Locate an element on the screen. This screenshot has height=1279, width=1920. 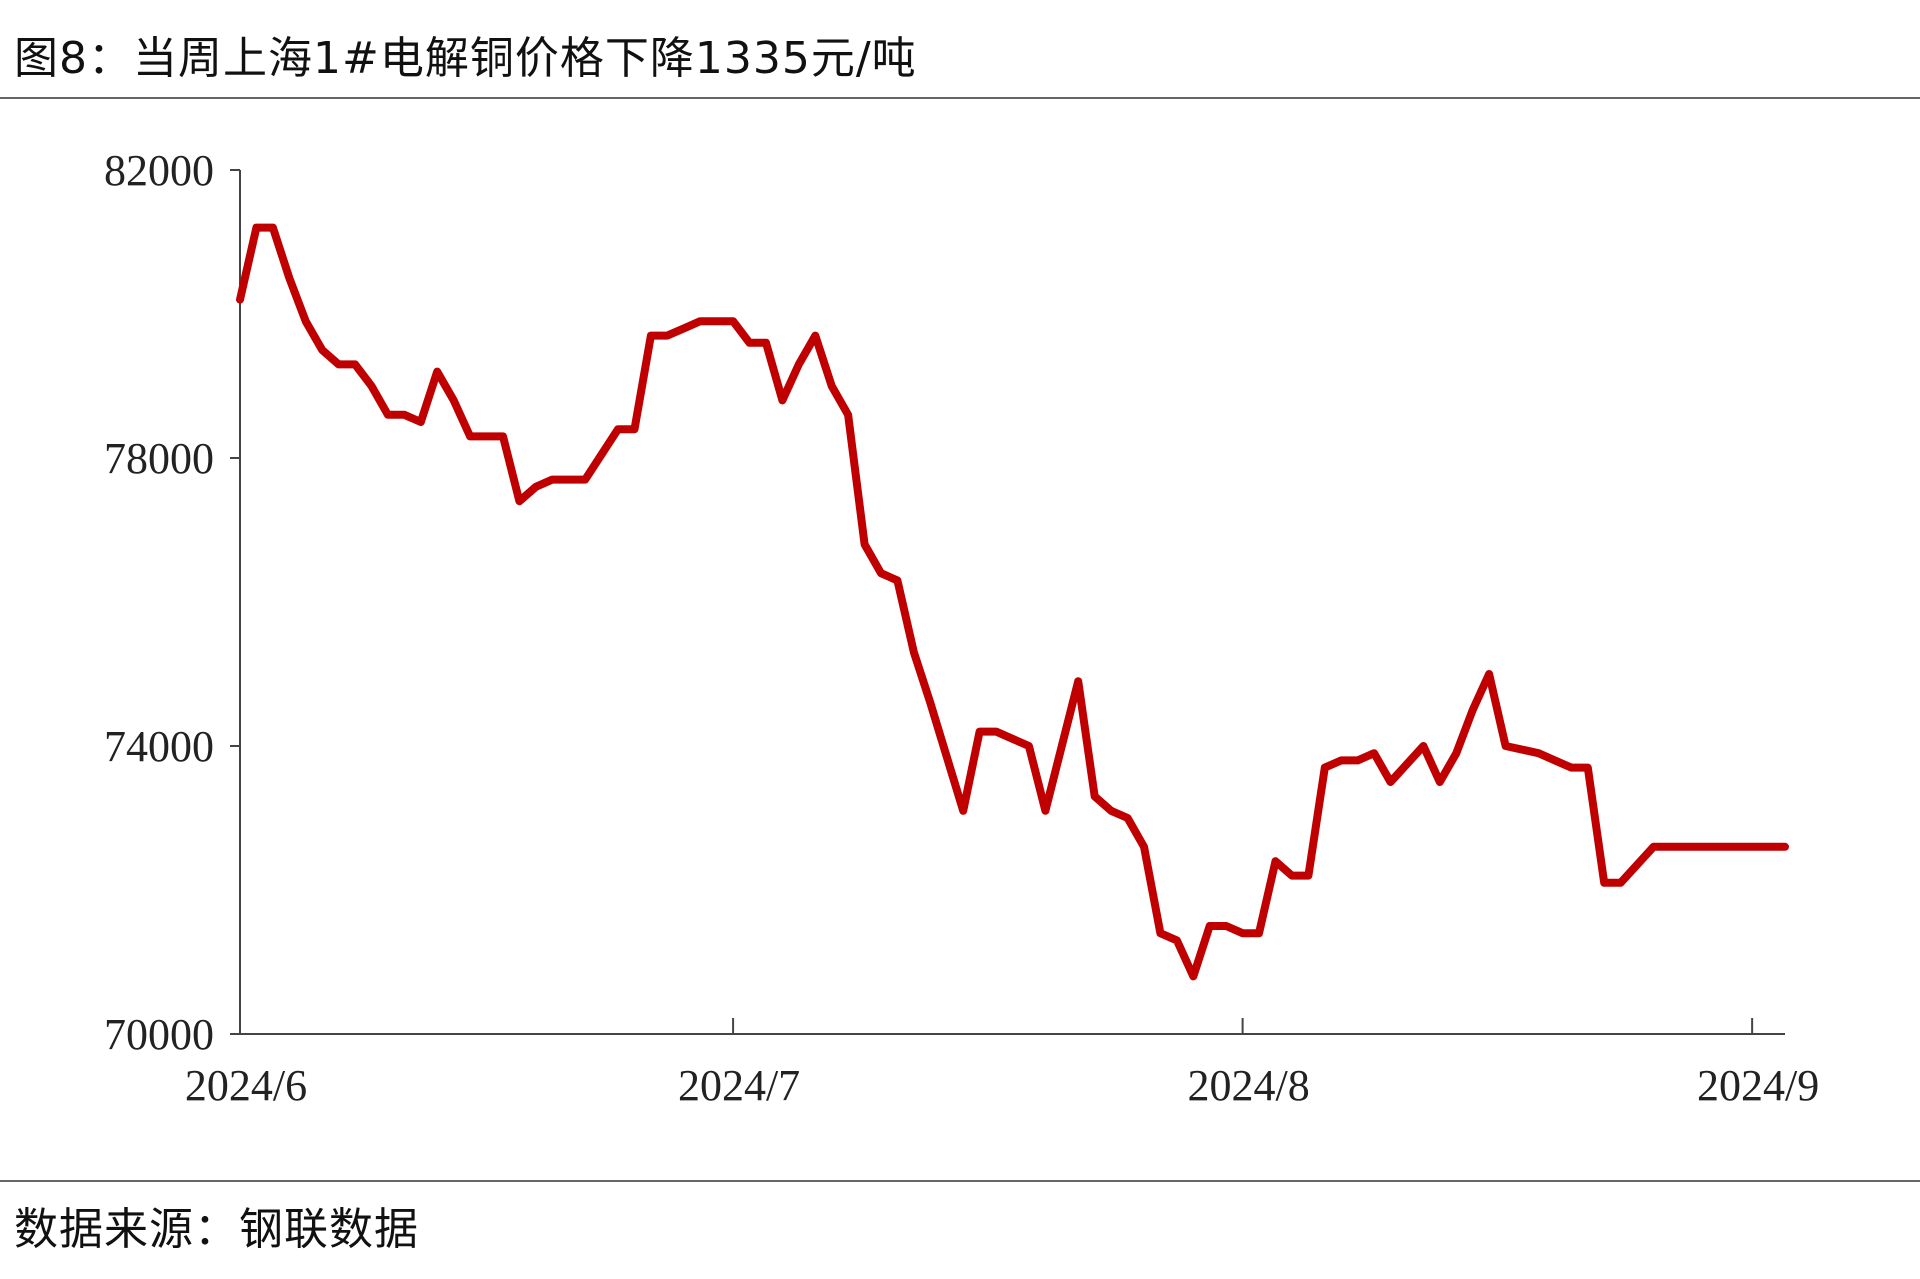
x-axis-ticks: 2024/6 2024/7 2024/8 2024/9 is located at coordinates (1002, 1064).